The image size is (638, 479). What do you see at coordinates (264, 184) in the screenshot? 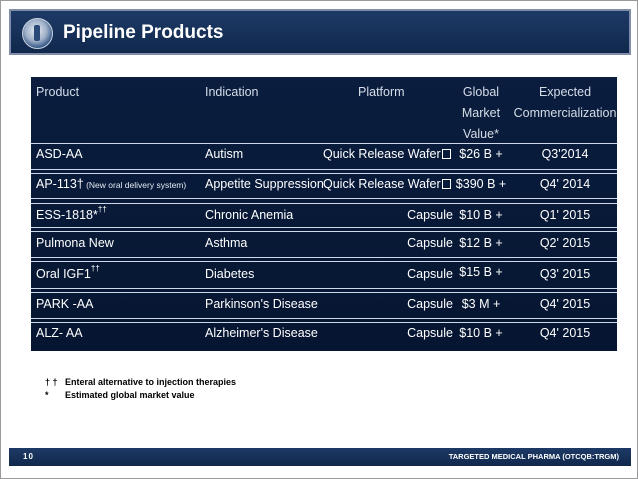
I see `cell-indication: Appetite Suppression` at bounding box center [264, 184].